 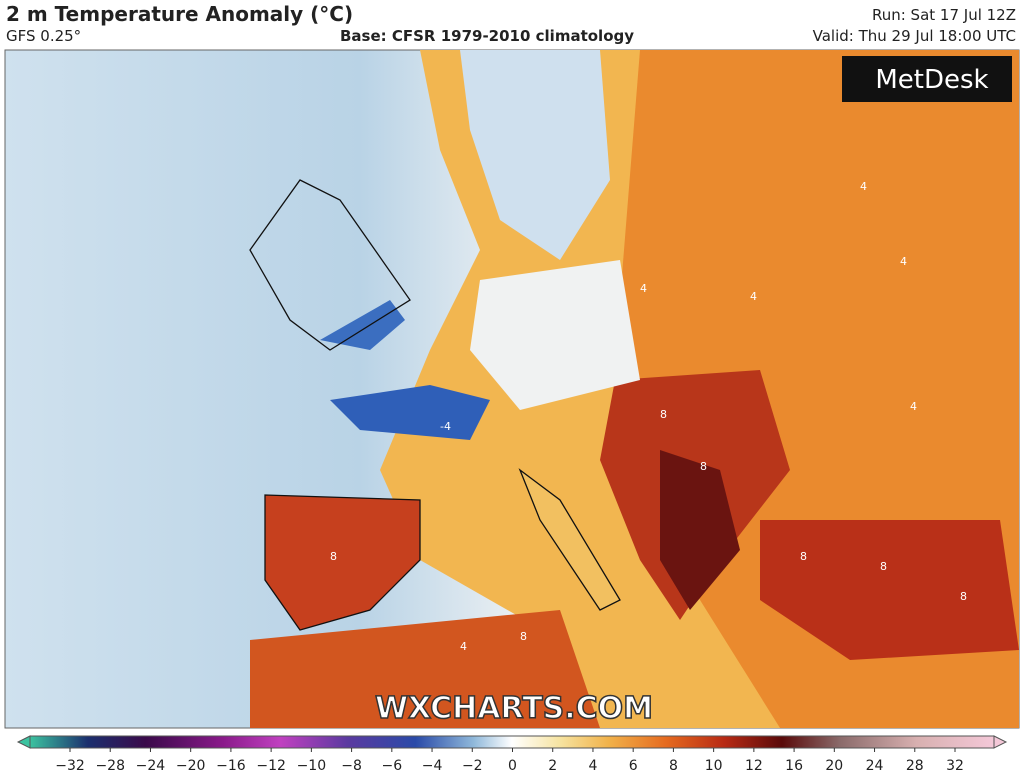 What do you see at coordinates (955, 766) in the screenshot?
I see `colorbar-tick-label: 32` at bounding box center [955, 766].